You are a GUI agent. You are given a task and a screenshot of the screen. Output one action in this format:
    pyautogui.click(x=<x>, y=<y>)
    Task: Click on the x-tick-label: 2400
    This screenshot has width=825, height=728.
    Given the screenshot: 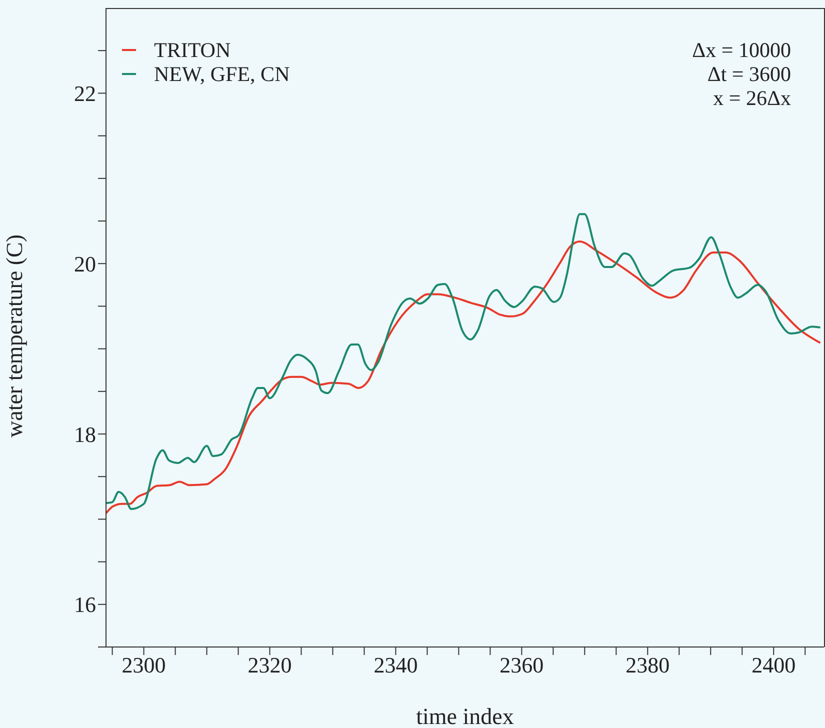 What is the action you would take?
    pyautogui.click(x=774, y=665)
    